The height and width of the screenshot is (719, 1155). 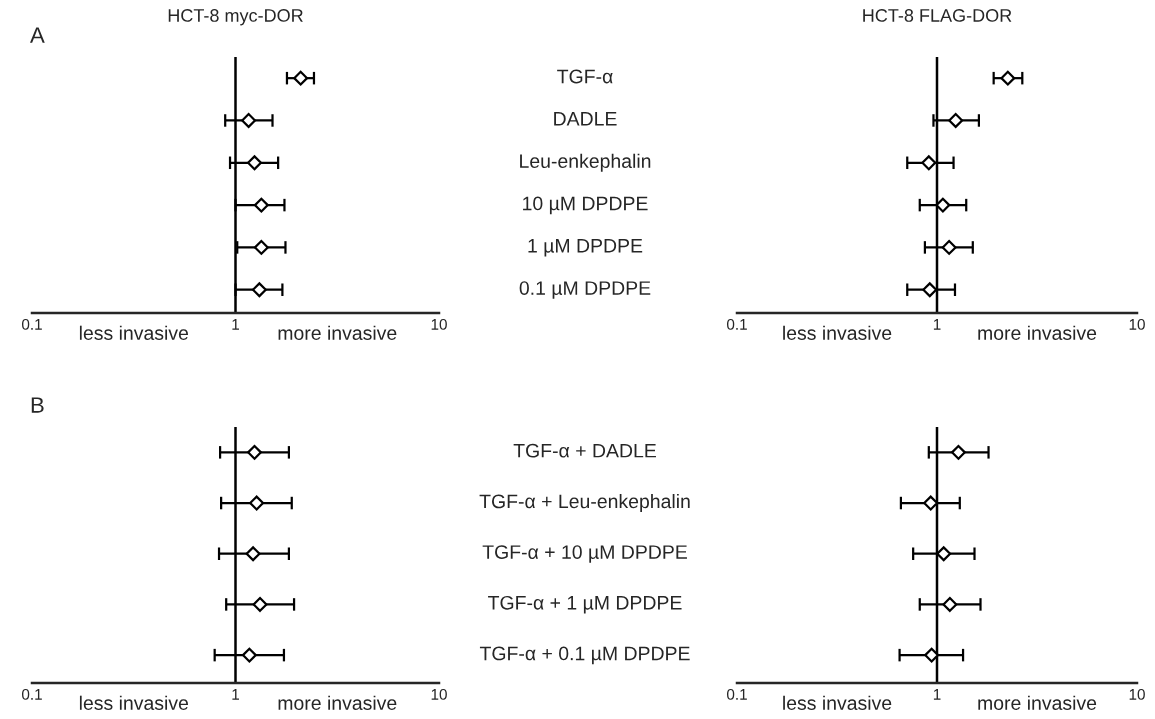 What do you see at coordinates (585, 248) in the screenshot?
I see `y-tick-label: 1 µM DPDPE` at bounding box center [585, 248].